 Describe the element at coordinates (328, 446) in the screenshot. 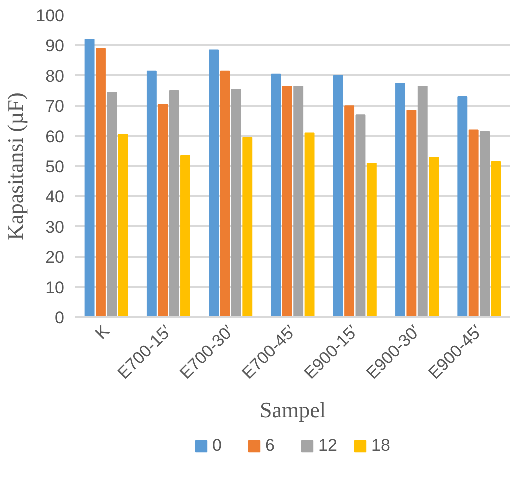

I see `legend-label: 12` at that location.